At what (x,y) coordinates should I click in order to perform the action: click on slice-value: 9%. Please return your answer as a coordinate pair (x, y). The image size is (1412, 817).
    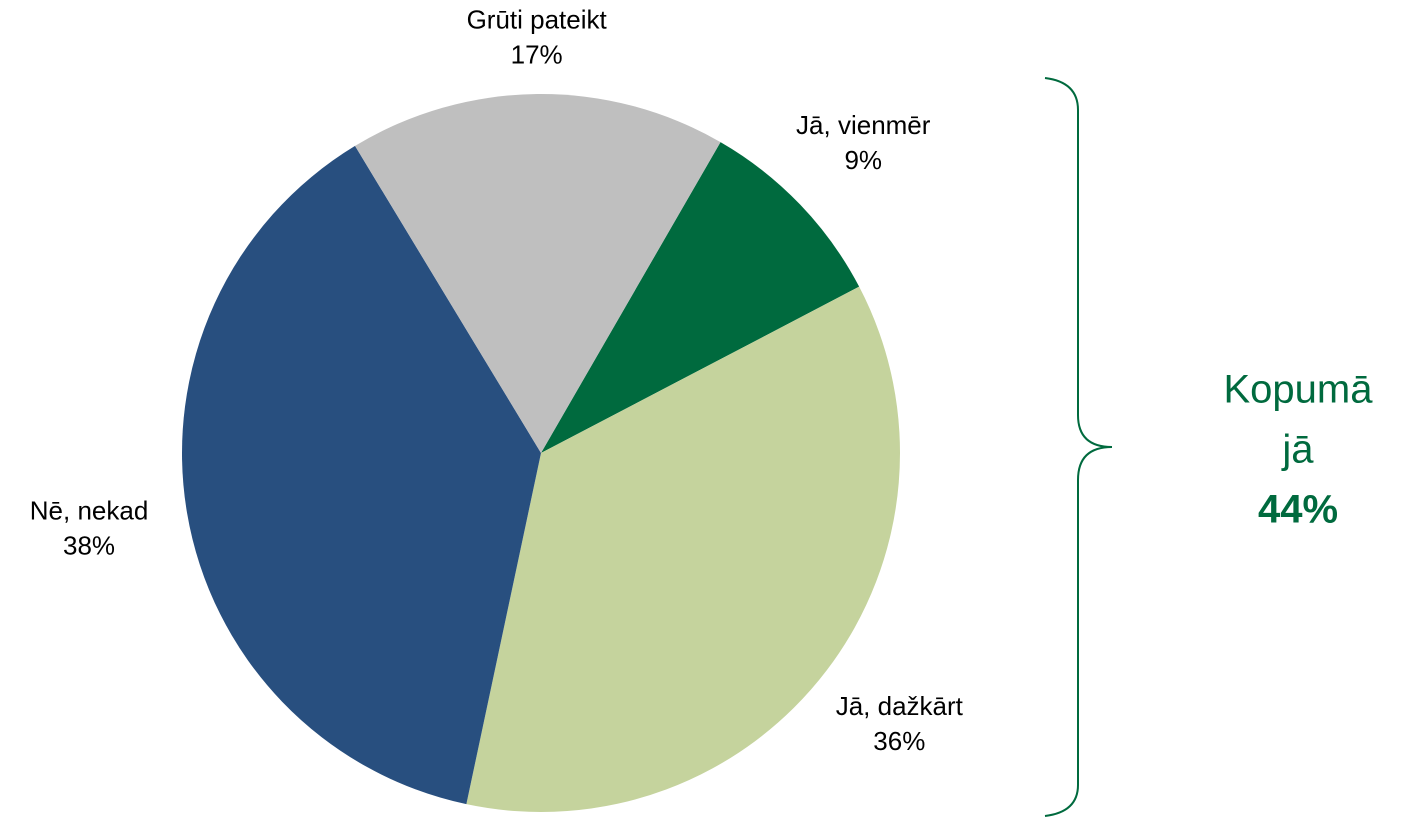
    Looking at the image, I should click on (863, 160).